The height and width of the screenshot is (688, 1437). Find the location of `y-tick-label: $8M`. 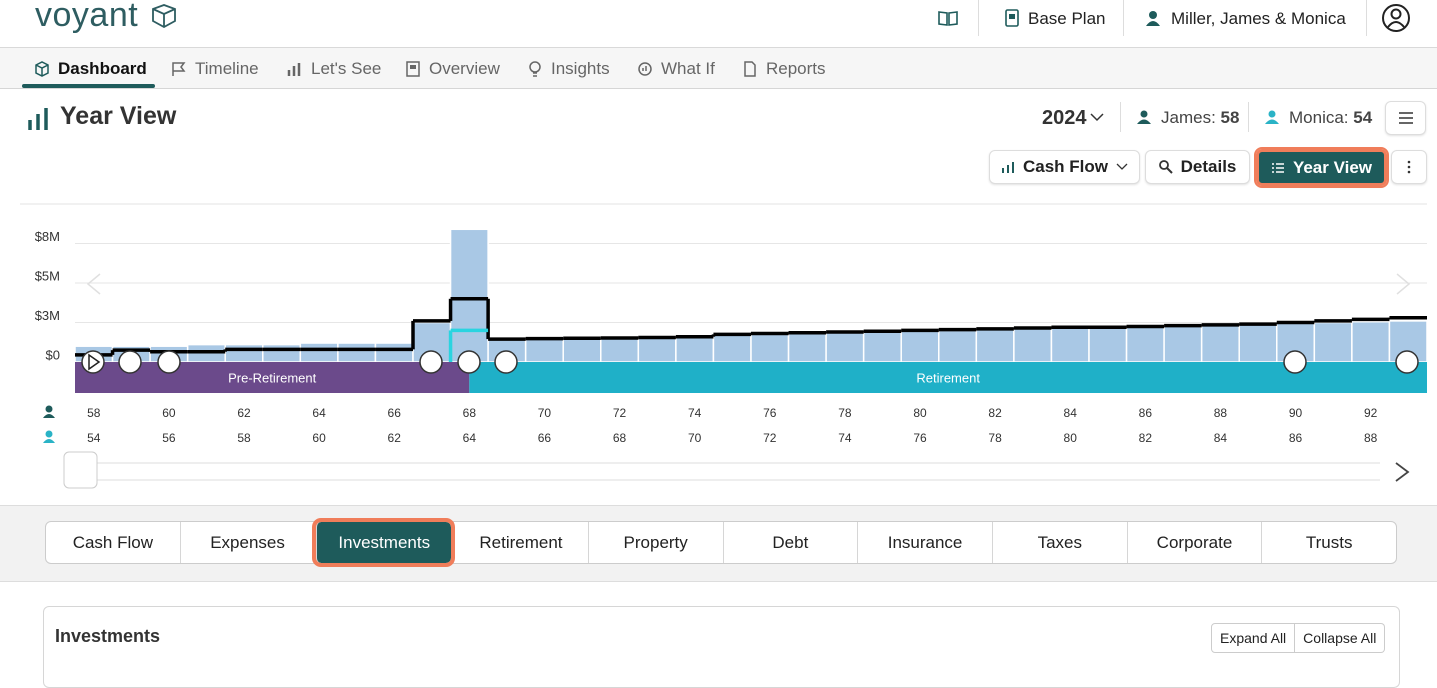

y-tick-label: $8M is located at coordinates (47, 236).